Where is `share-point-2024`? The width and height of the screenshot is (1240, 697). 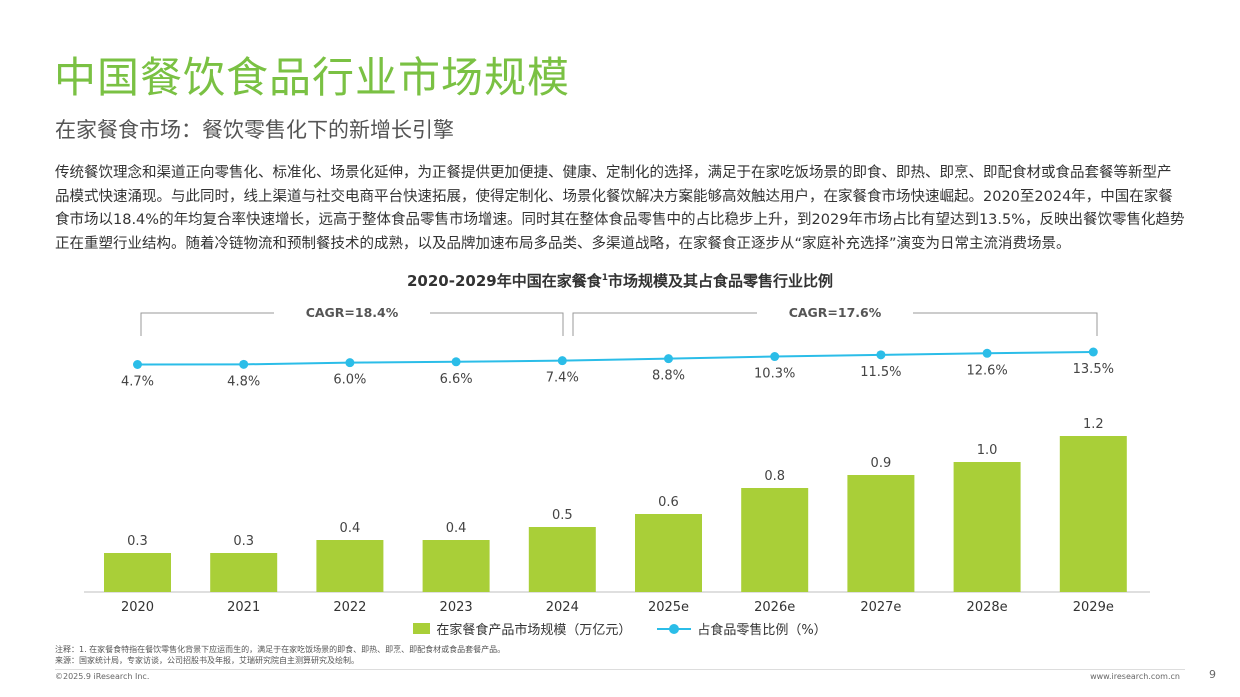 share-point-2024 is located at coordinates (562, 361).